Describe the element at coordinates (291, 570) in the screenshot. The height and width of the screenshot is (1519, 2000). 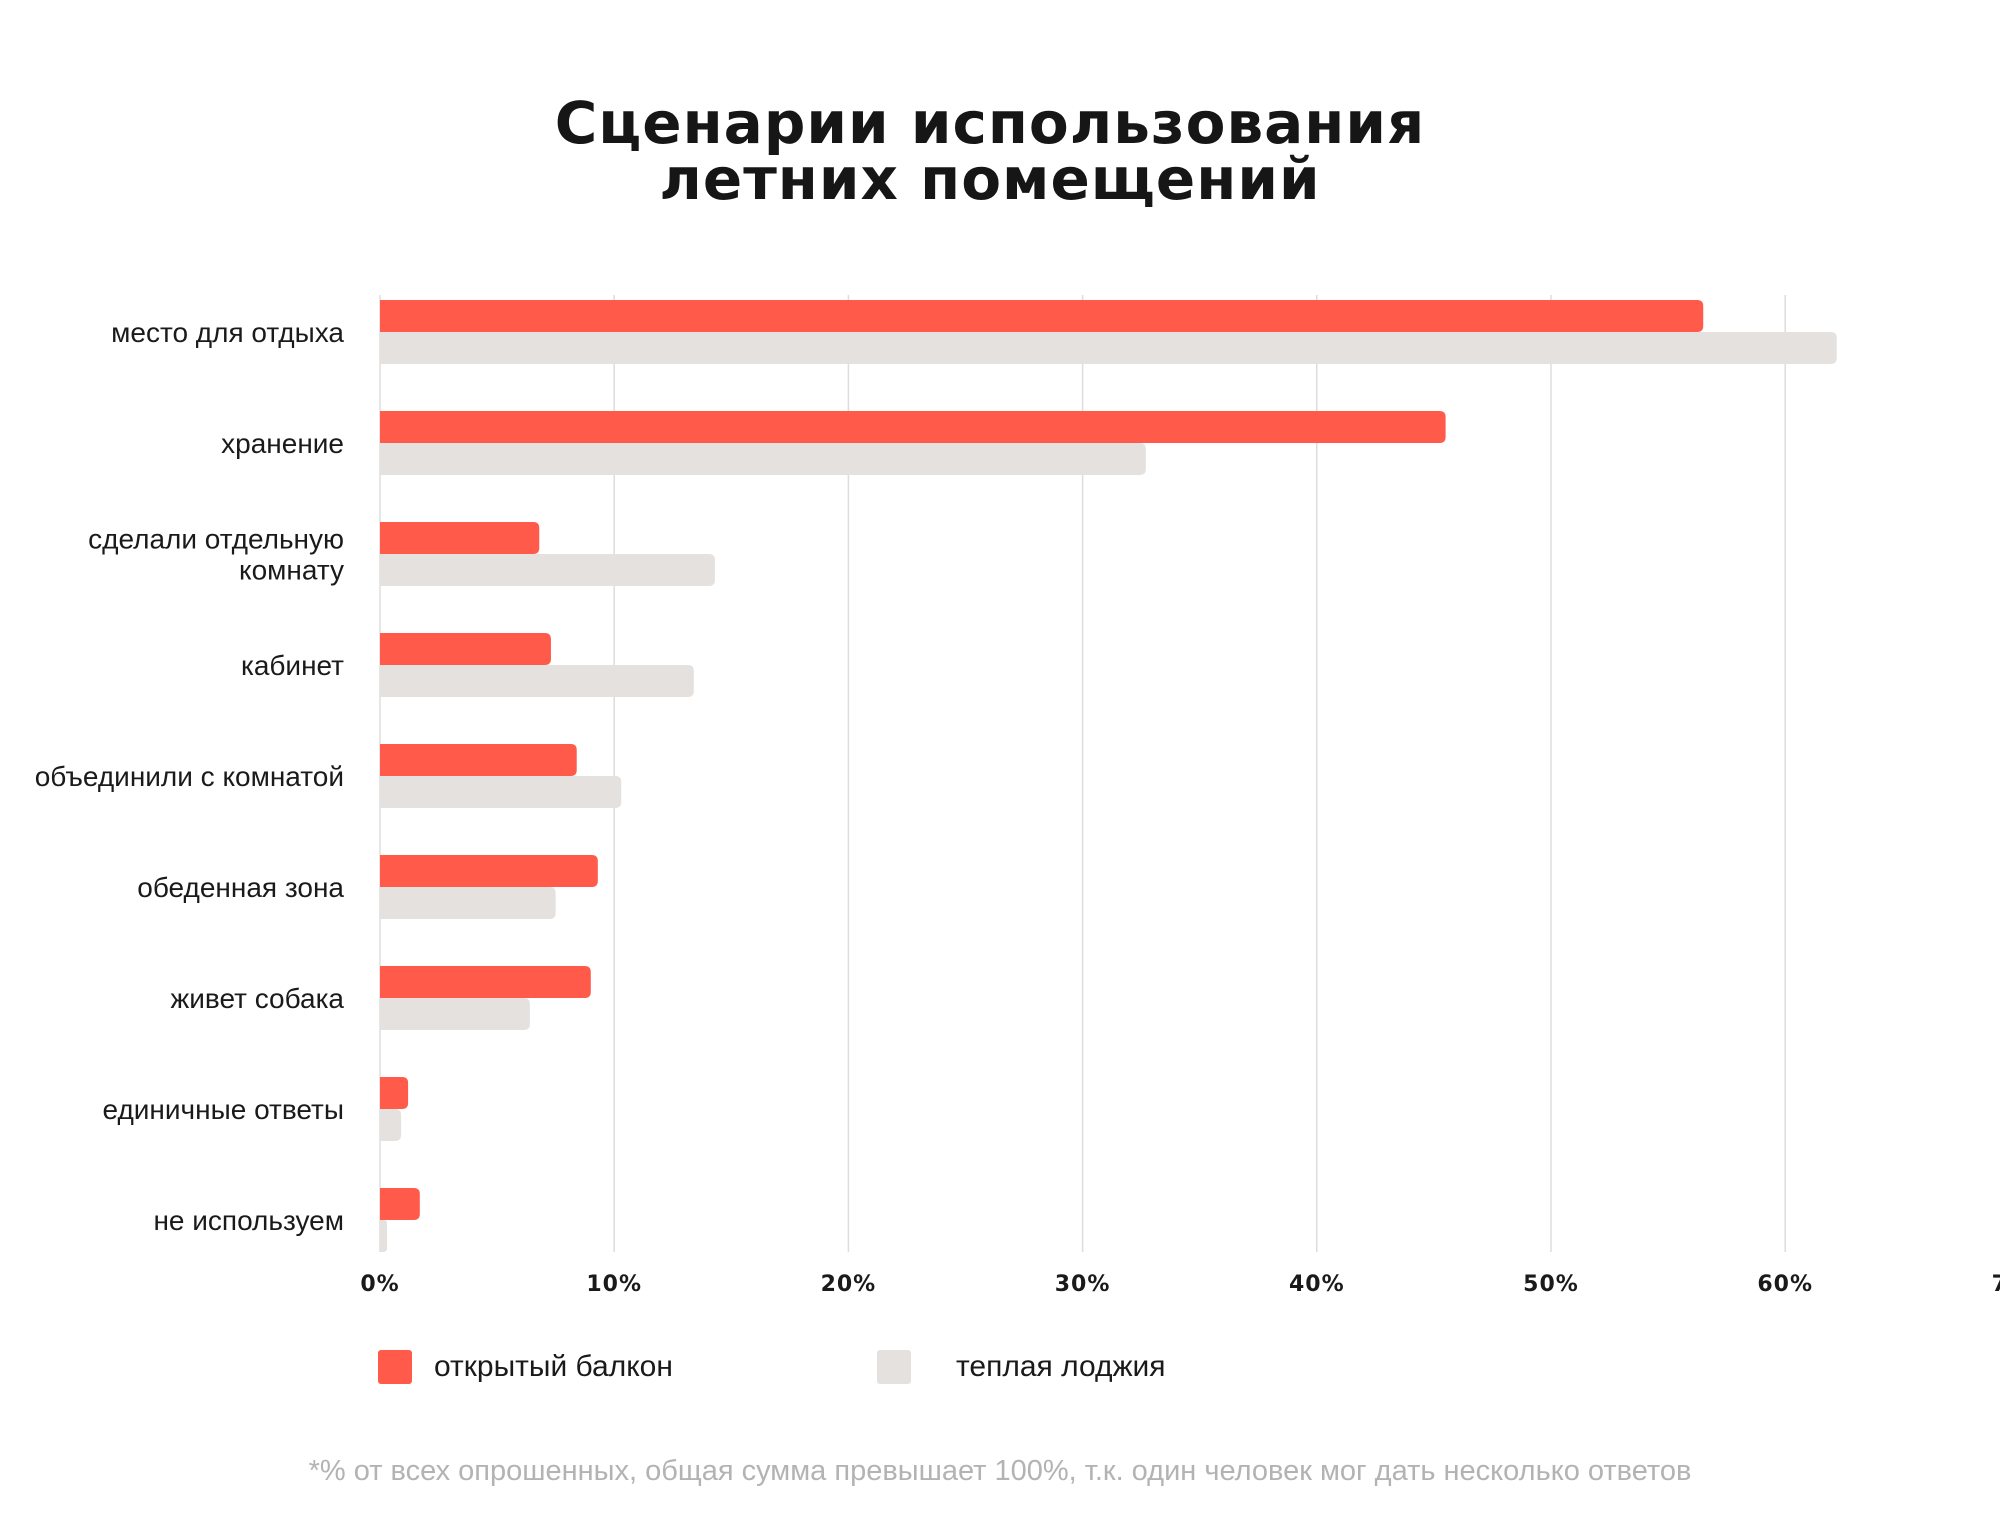
I see `category-label: комнату` at that location.